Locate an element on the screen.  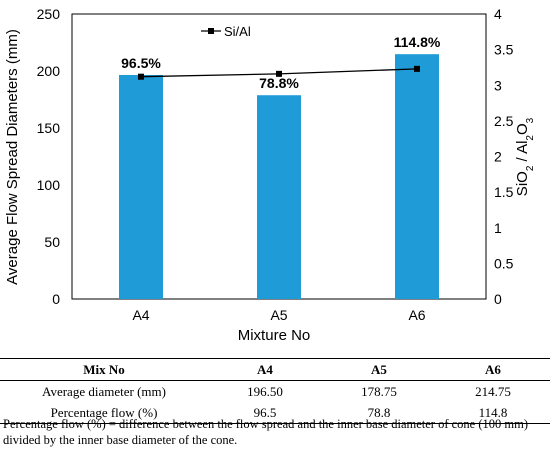
left-axis-ticks: 0 50 100 150 200 250 is located at coordinates (49, 156).